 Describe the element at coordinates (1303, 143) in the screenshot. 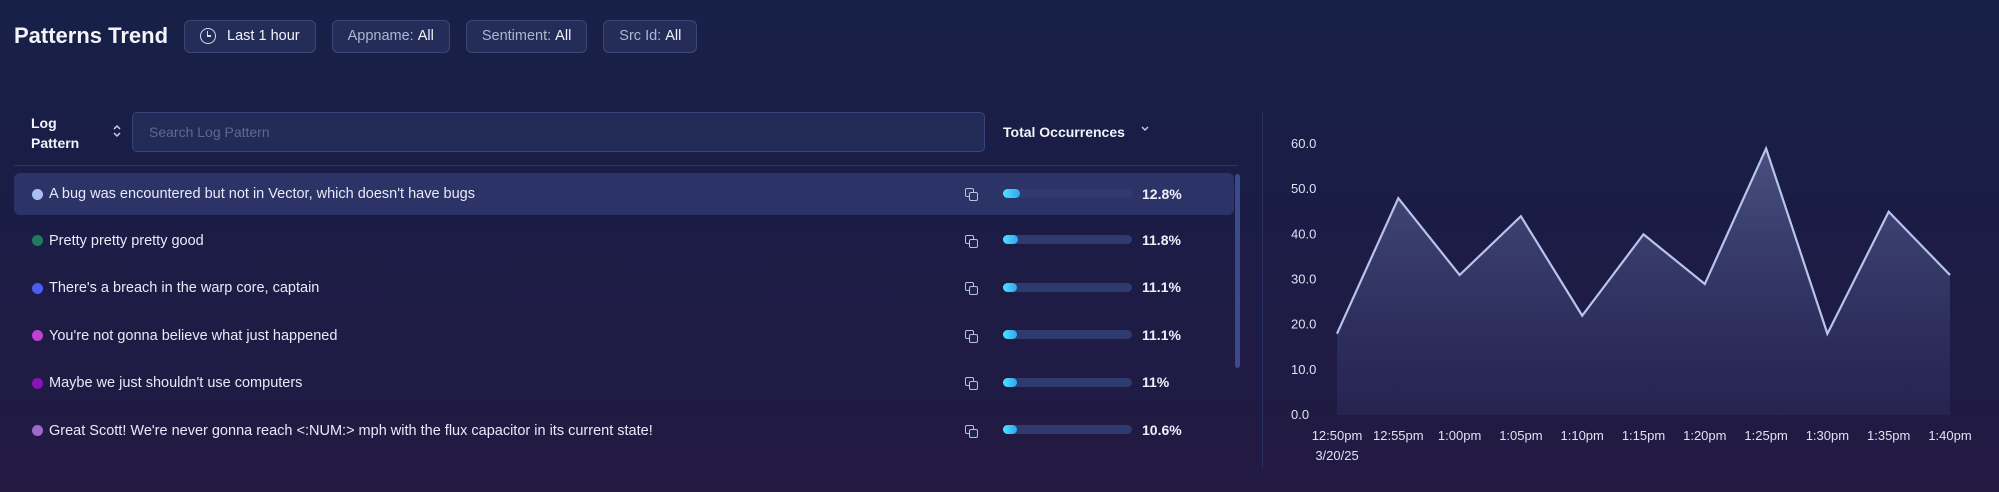

I see `y-tick-label: 60.0` at that location.